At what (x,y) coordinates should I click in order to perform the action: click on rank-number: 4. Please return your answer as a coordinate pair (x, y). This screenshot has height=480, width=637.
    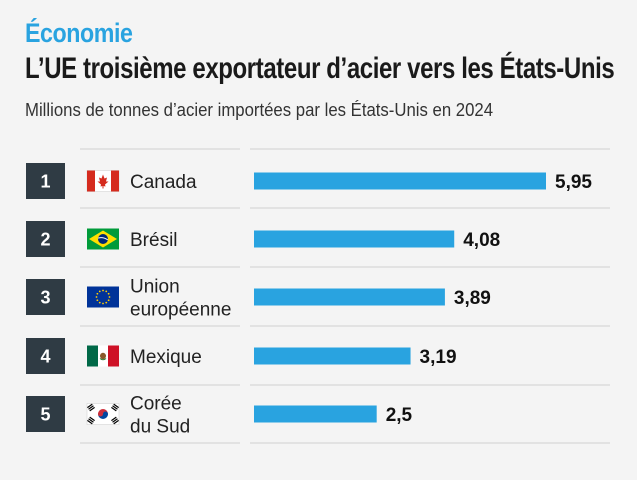
    Looking at the image, I should click on (45, 357).